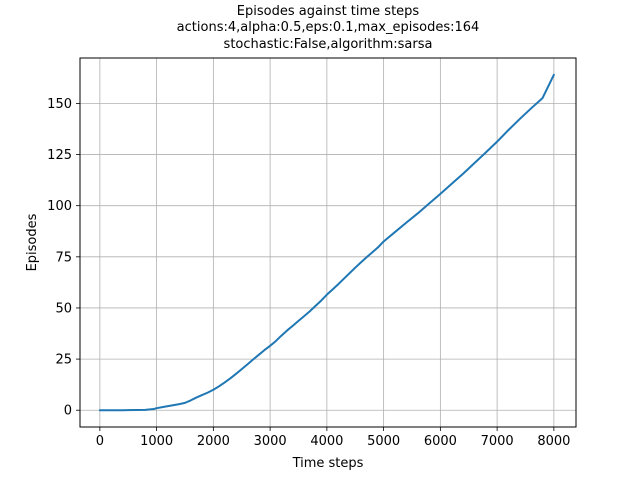 Image resolution: width=640 pixels, height=480 pixels. What do you see at coordinates (328, 44) in the screenshot?
I see `chart-subtitle-line-2: stochastic:False,algorithm:sarsa` at bounding box center [328, 44].